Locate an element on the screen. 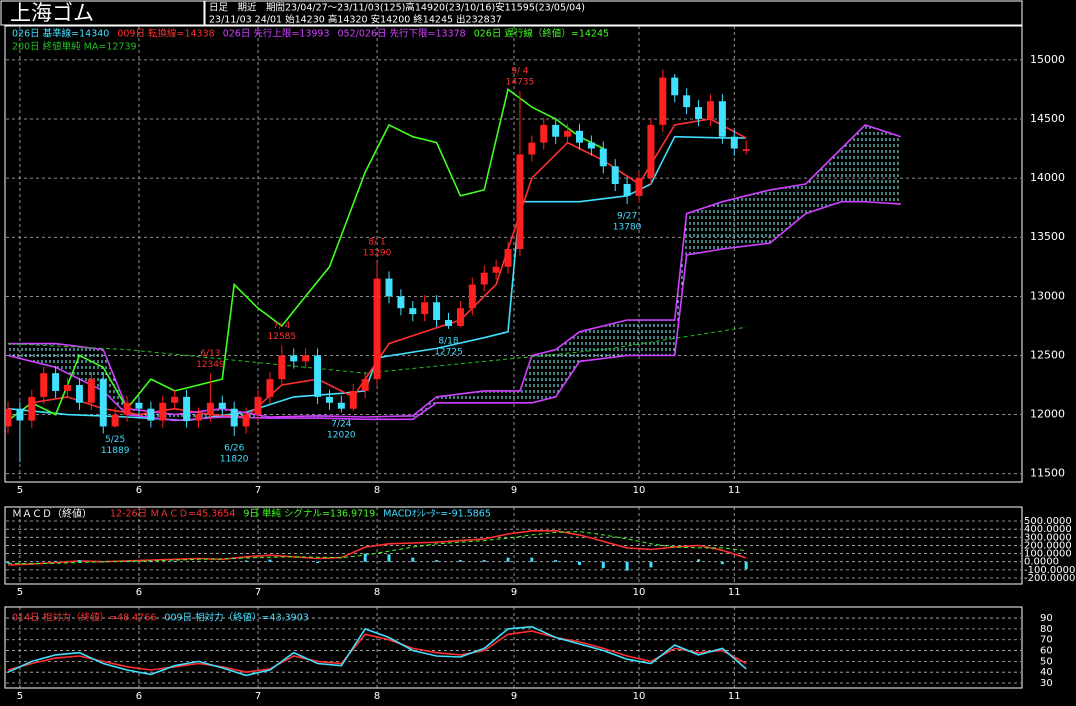 Image resolution: width=1076 pixels, height=706 pixels. y-tick-label: 14000 is located at coordinates (1047, 177).